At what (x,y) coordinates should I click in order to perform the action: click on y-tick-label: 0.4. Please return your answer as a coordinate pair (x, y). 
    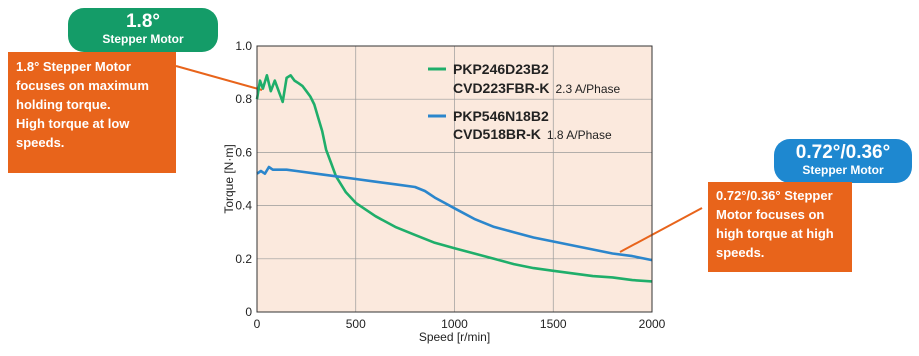
    Looking at the image, I should click on (243, 206).